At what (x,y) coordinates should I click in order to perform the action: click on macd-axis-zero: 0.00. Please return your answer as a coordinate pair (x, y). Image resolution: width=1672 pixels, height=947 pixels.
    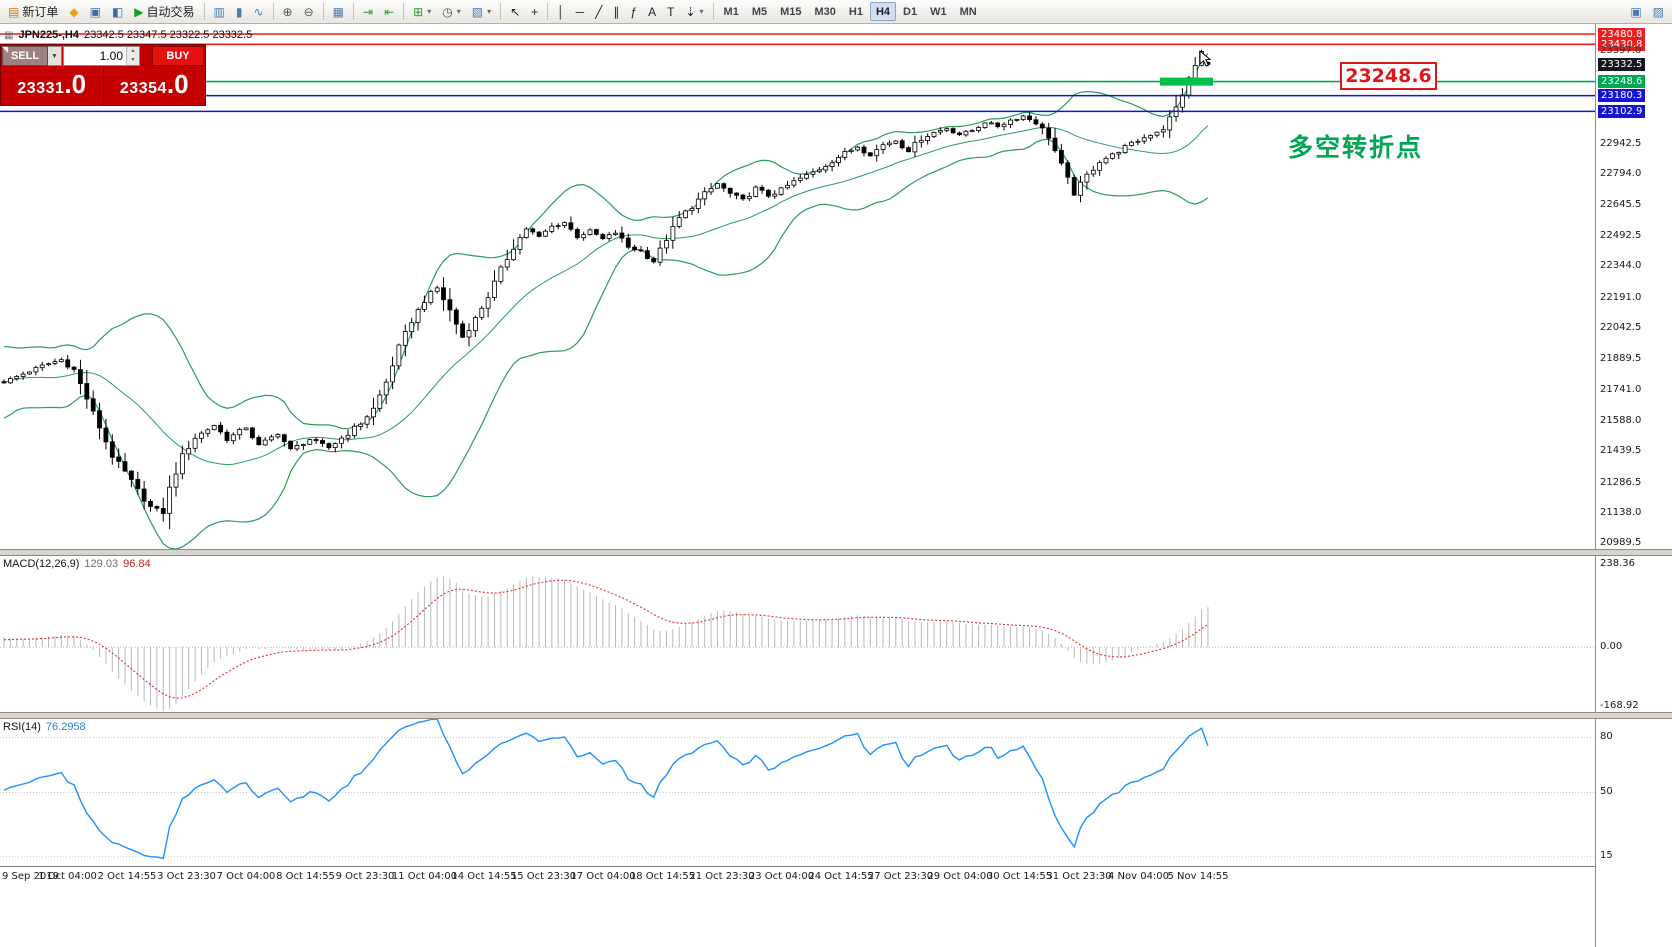
    Looking at the image, I should click on (1611, 646).